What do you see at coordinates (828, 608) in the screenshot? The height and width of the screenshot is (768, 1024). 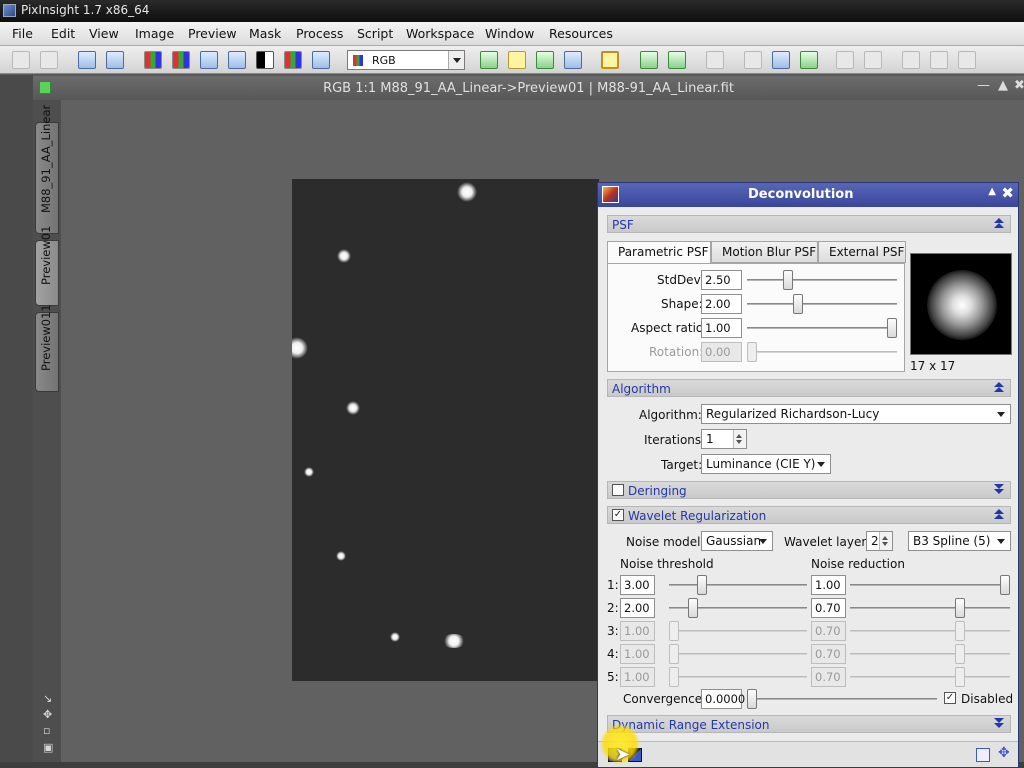 I see `noise-reduction-input: 0.70` at bounding box center [828, 608].